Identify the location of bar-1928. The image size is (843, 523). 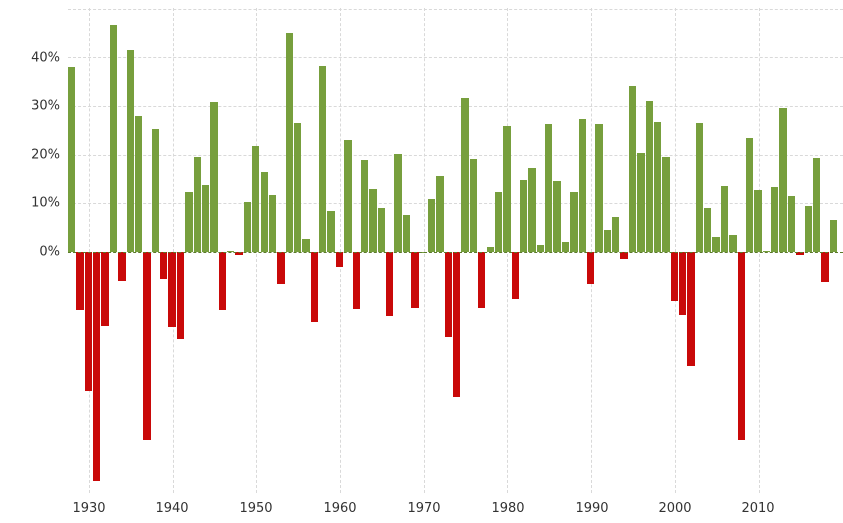
(72, 159).